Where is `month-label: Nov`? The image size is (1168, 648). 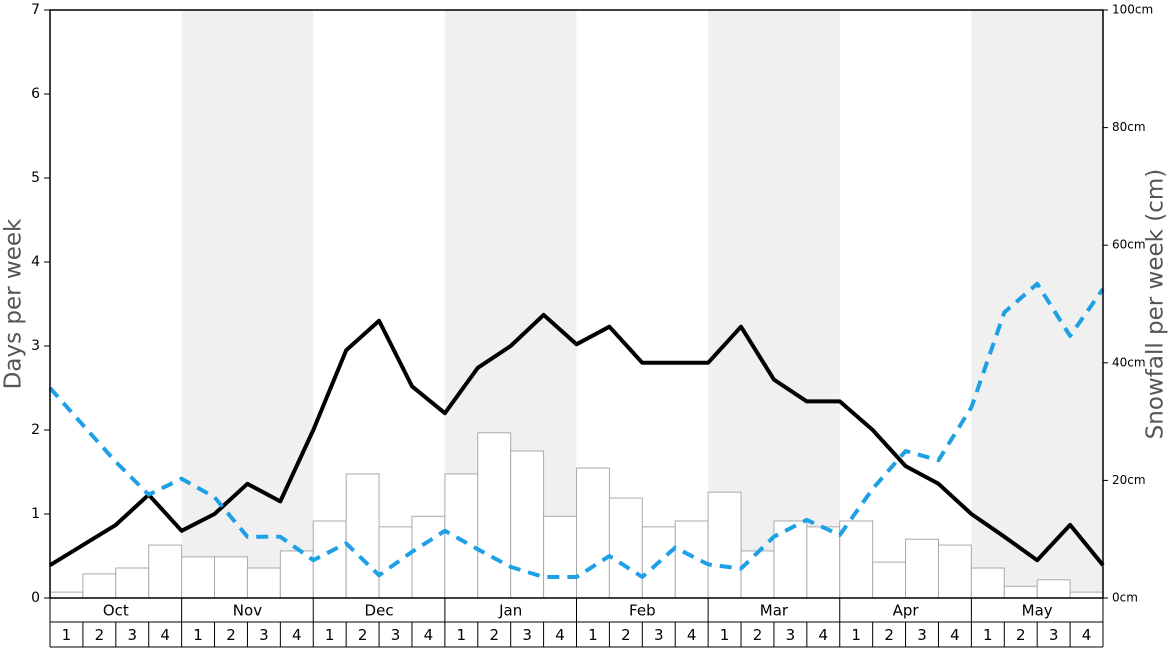 month-label: Nov is located at coordinates (247, 611).